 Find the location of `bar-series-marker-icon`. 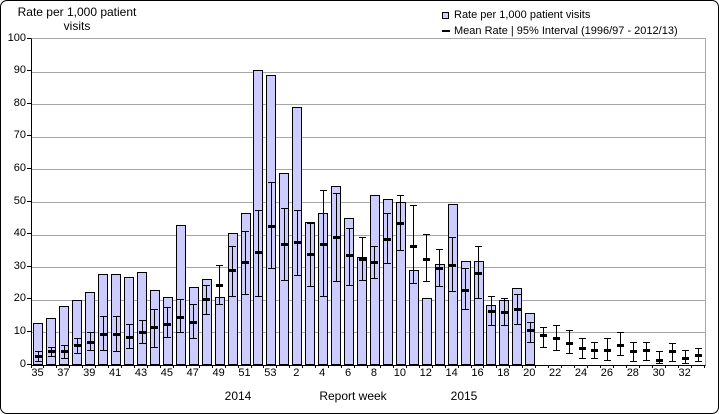

bar-series-marker-icon is located at coordinates (445, 15).